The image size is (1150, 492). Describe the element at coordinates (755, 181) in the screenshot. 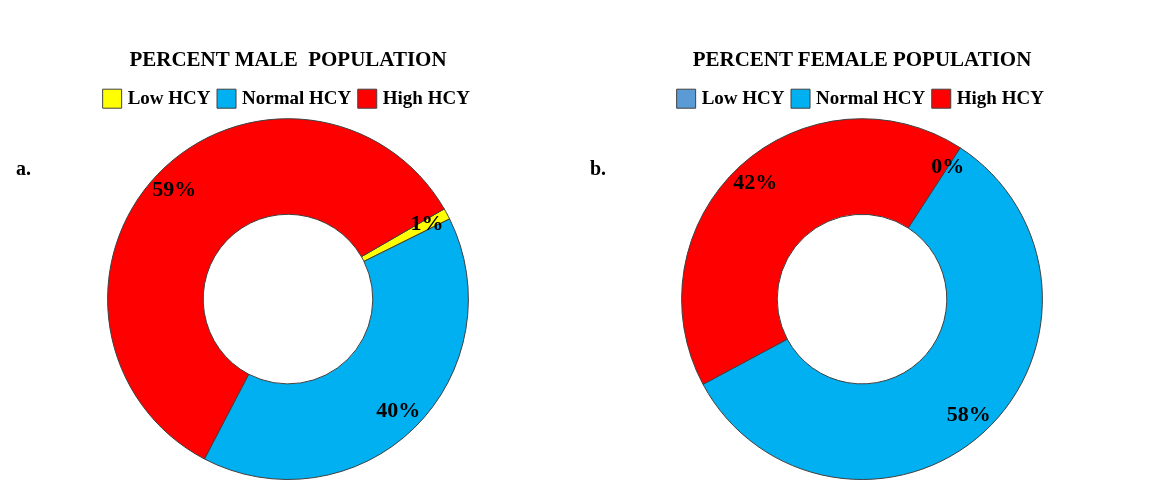

I see `data-label: 42%` at that location.